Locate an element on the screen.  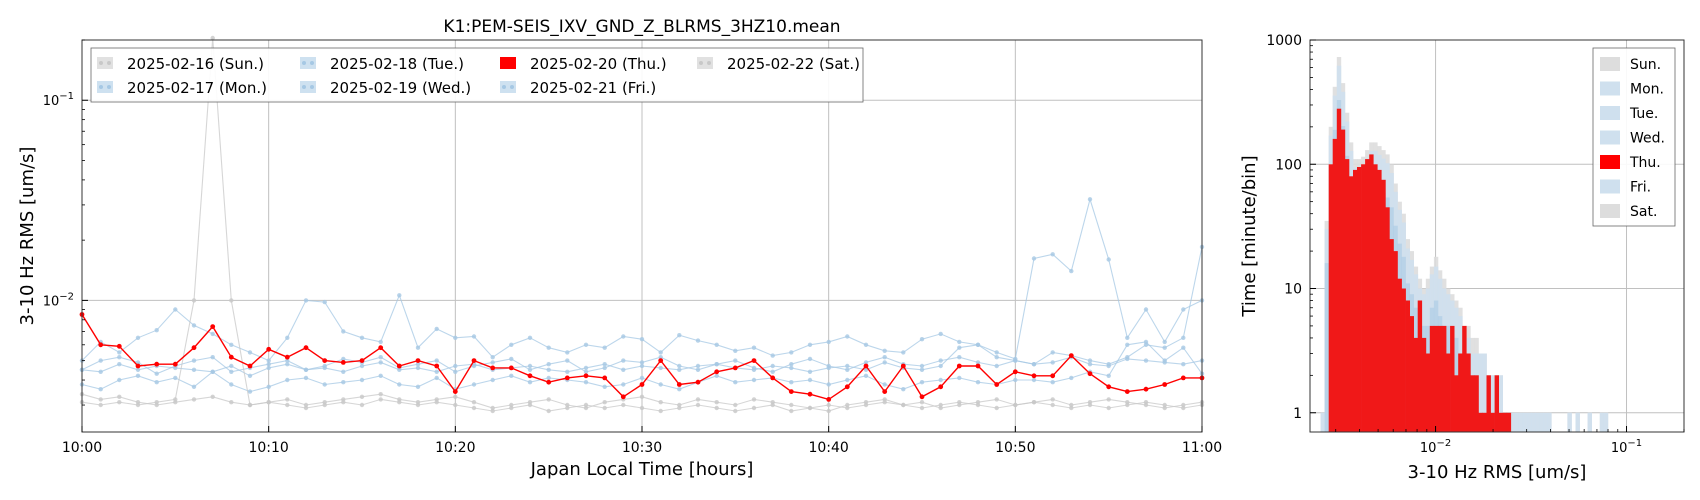
x-tick-label: 10−2 is located at coordinates (1435, 447).